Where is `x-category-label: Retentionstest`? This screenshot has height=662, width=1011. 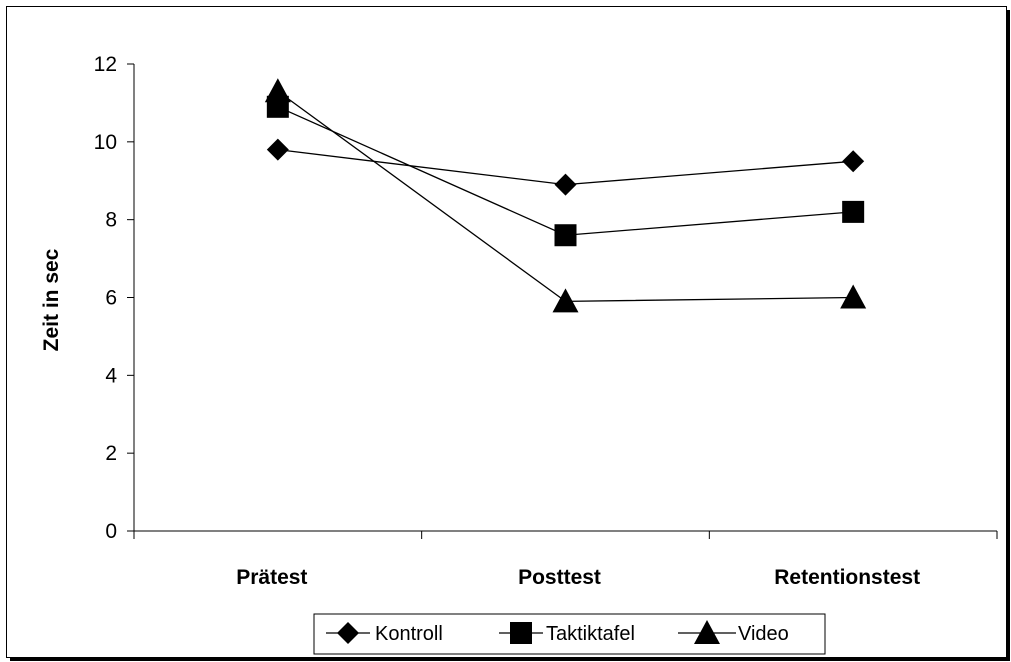 x-category-label: Retentionstest is located at coordinates (847, 577).